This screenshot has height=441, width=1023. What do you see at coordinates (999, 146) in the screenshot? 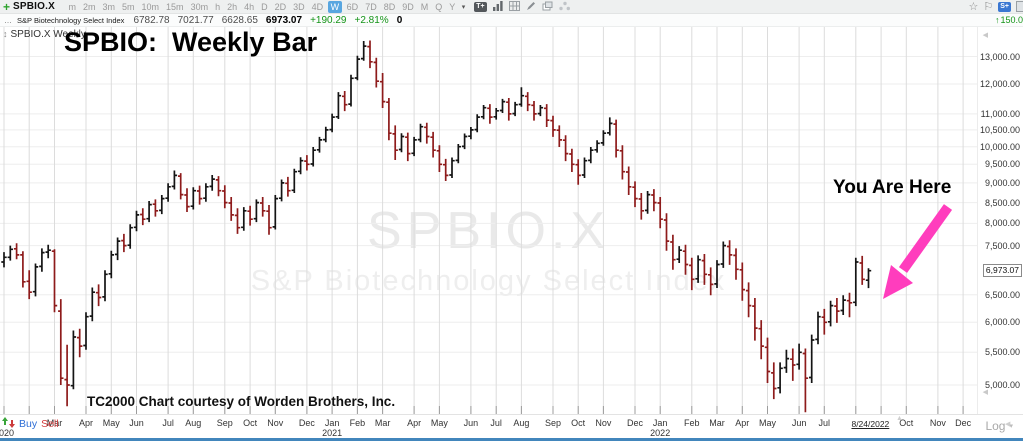
I see `y-axis-price-label: 10,000.00` at bounding box center [999, 146].